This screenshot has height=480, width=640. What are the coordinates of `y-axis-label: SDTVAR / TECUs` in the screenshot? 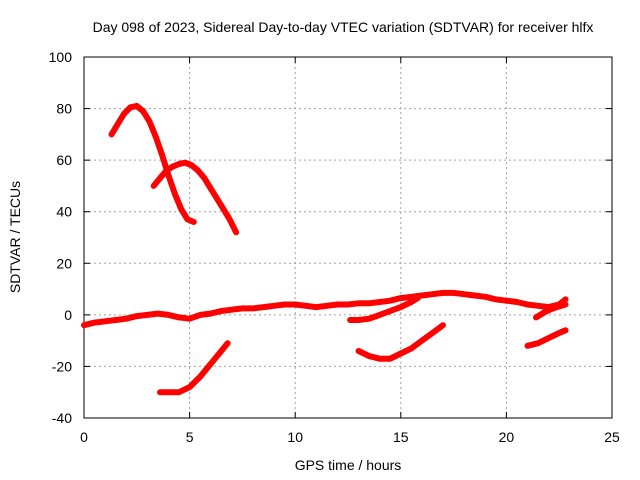 It's located at (15, 237).